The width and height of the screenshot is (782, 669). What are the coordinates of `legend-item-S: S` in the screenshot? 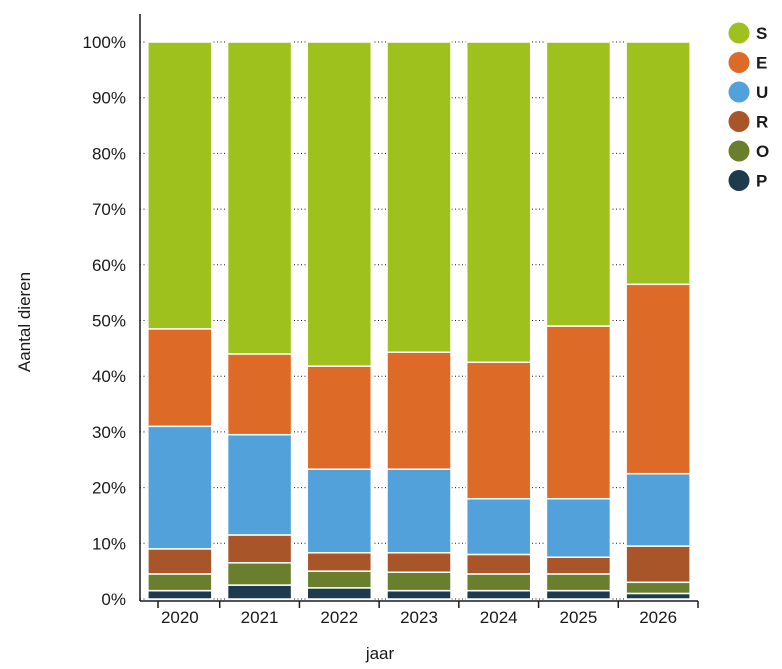 It's located at (747, 33).